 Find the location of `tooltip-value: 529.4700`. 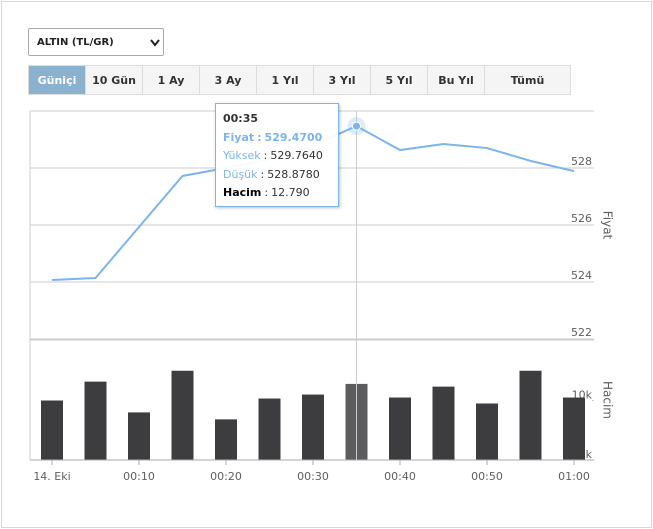

tooltip-value: 529.4700 is located at coordinates (293, 137).